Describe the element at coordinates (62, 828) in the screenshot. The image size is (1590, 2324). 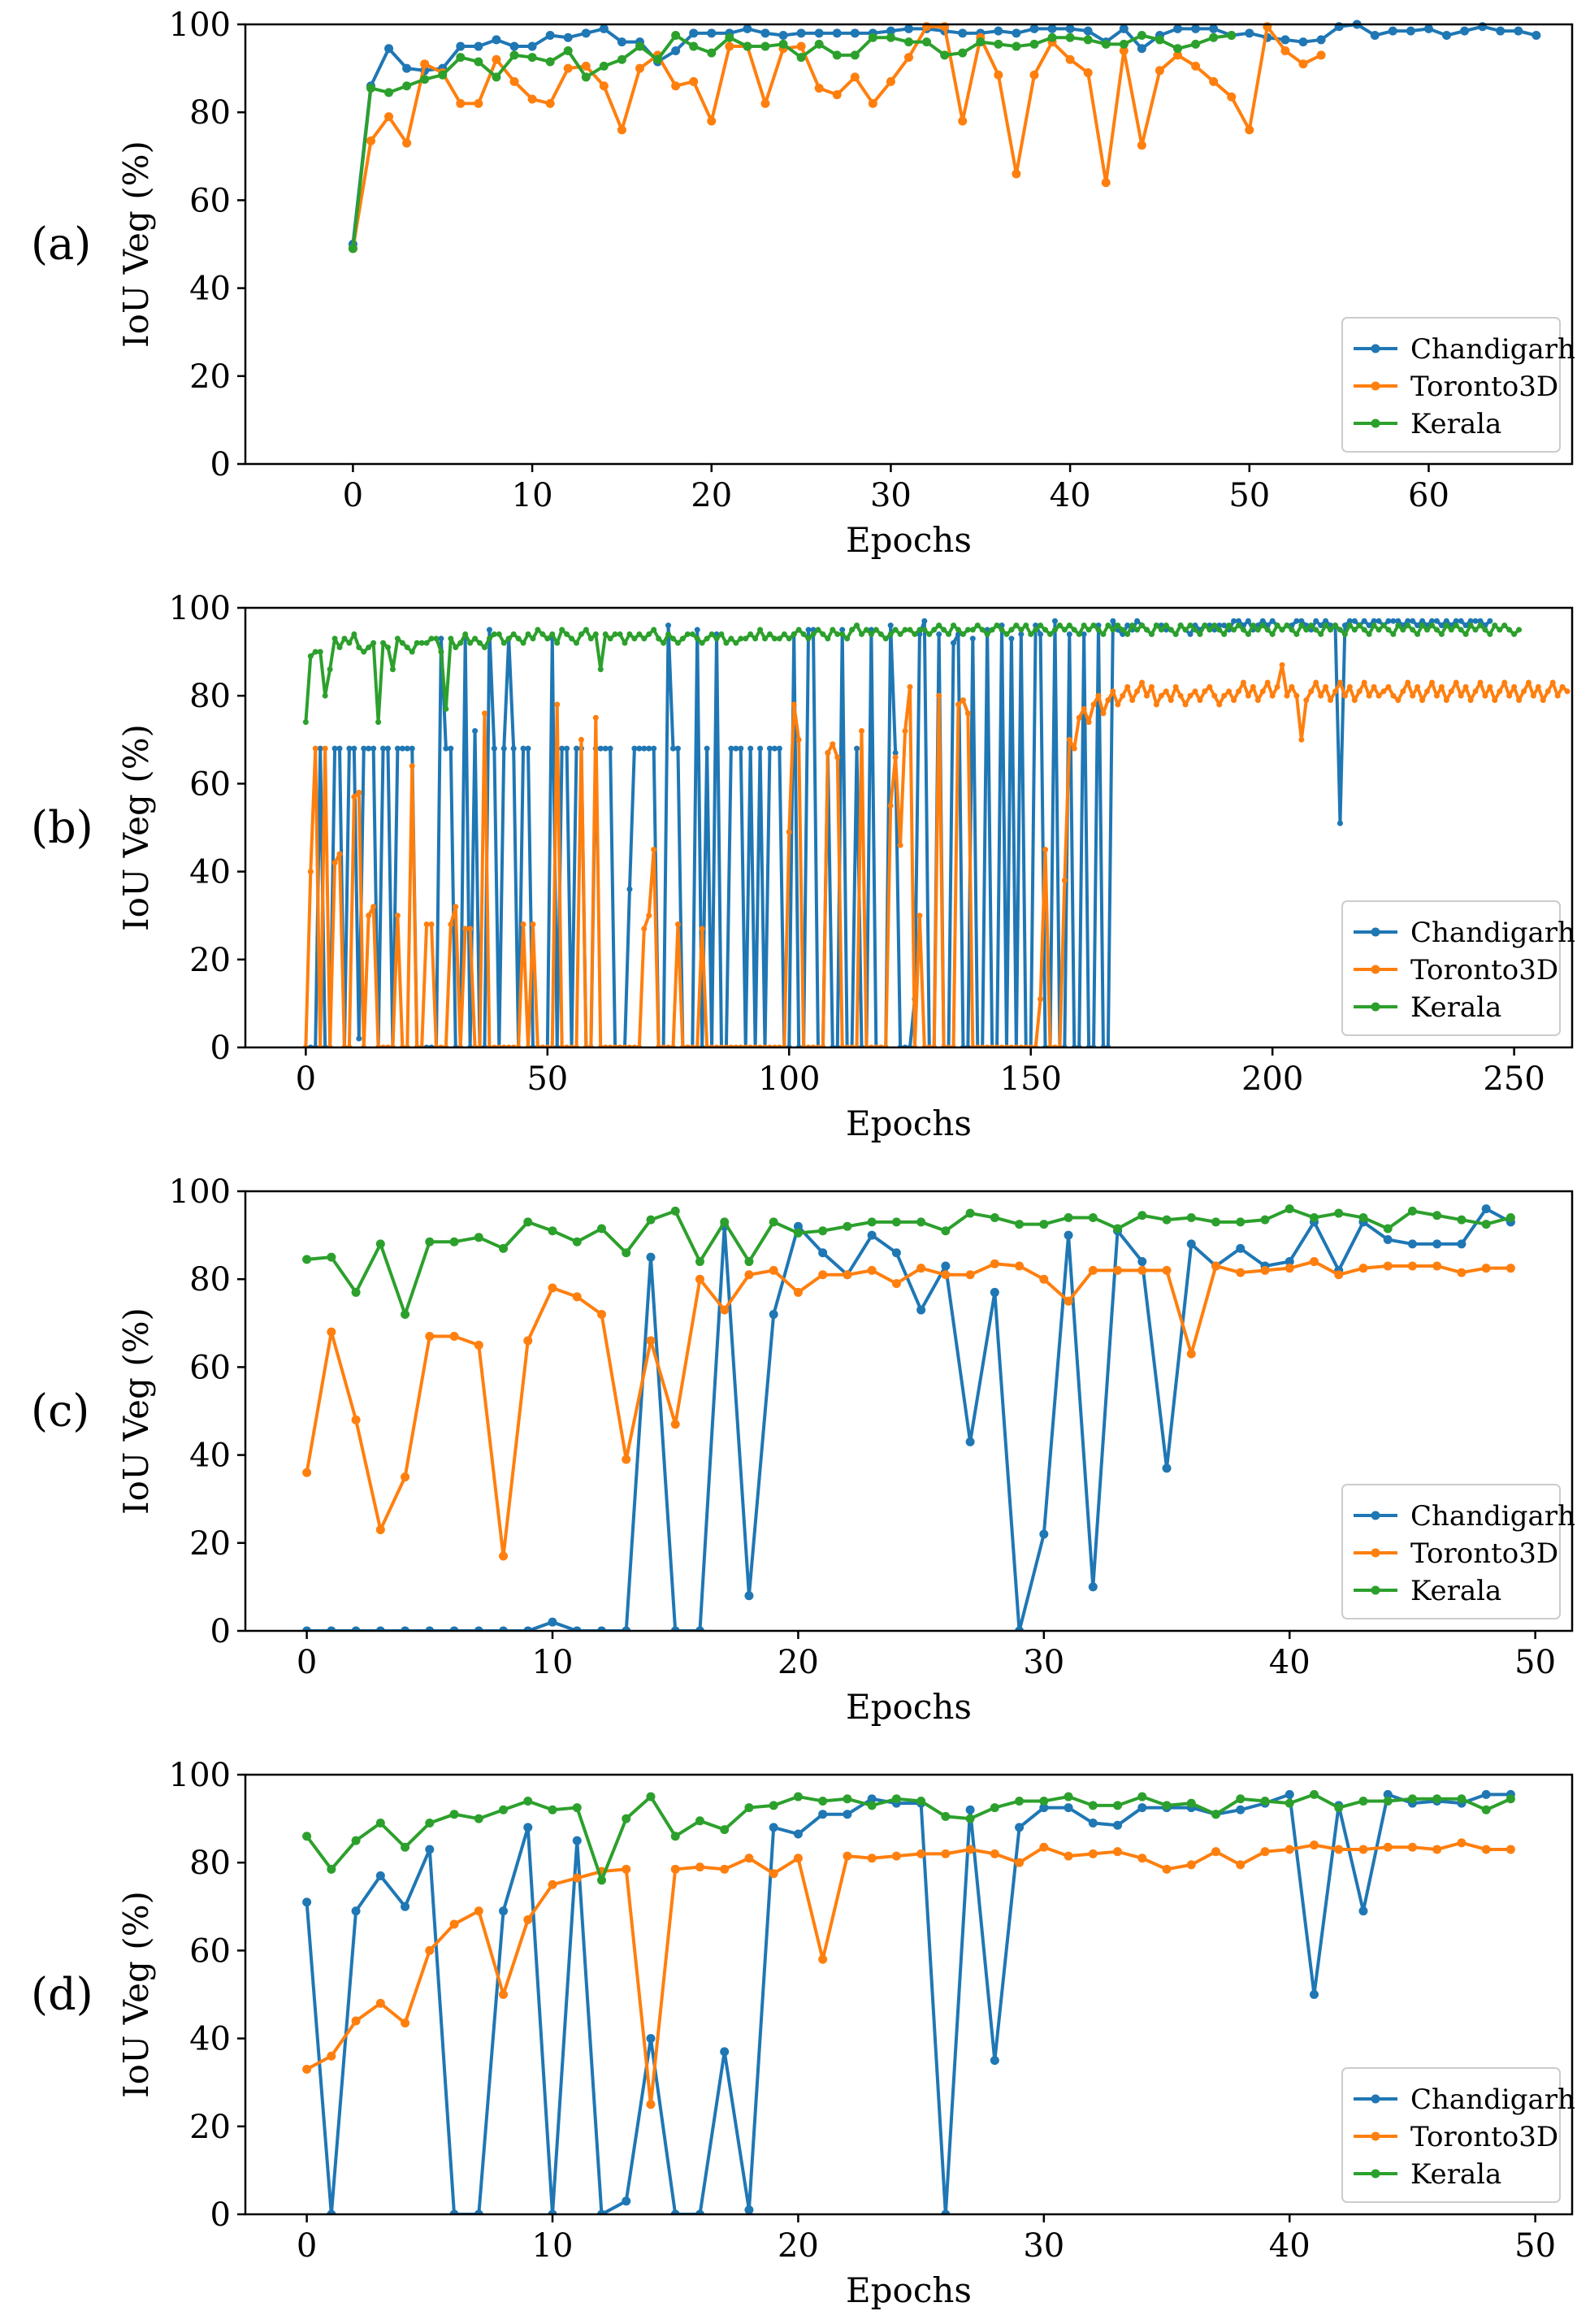
I see `panel-label: (b)` at that location.